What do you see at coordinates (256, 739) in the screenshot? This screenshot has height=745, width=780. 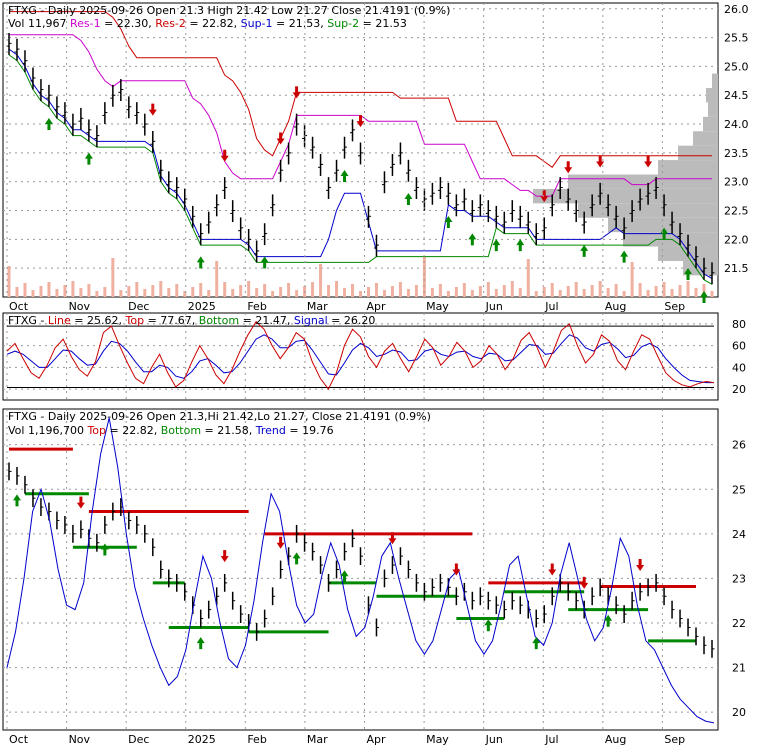 I see `trend-x-tick: Feb` at bounding box center [256, 739].